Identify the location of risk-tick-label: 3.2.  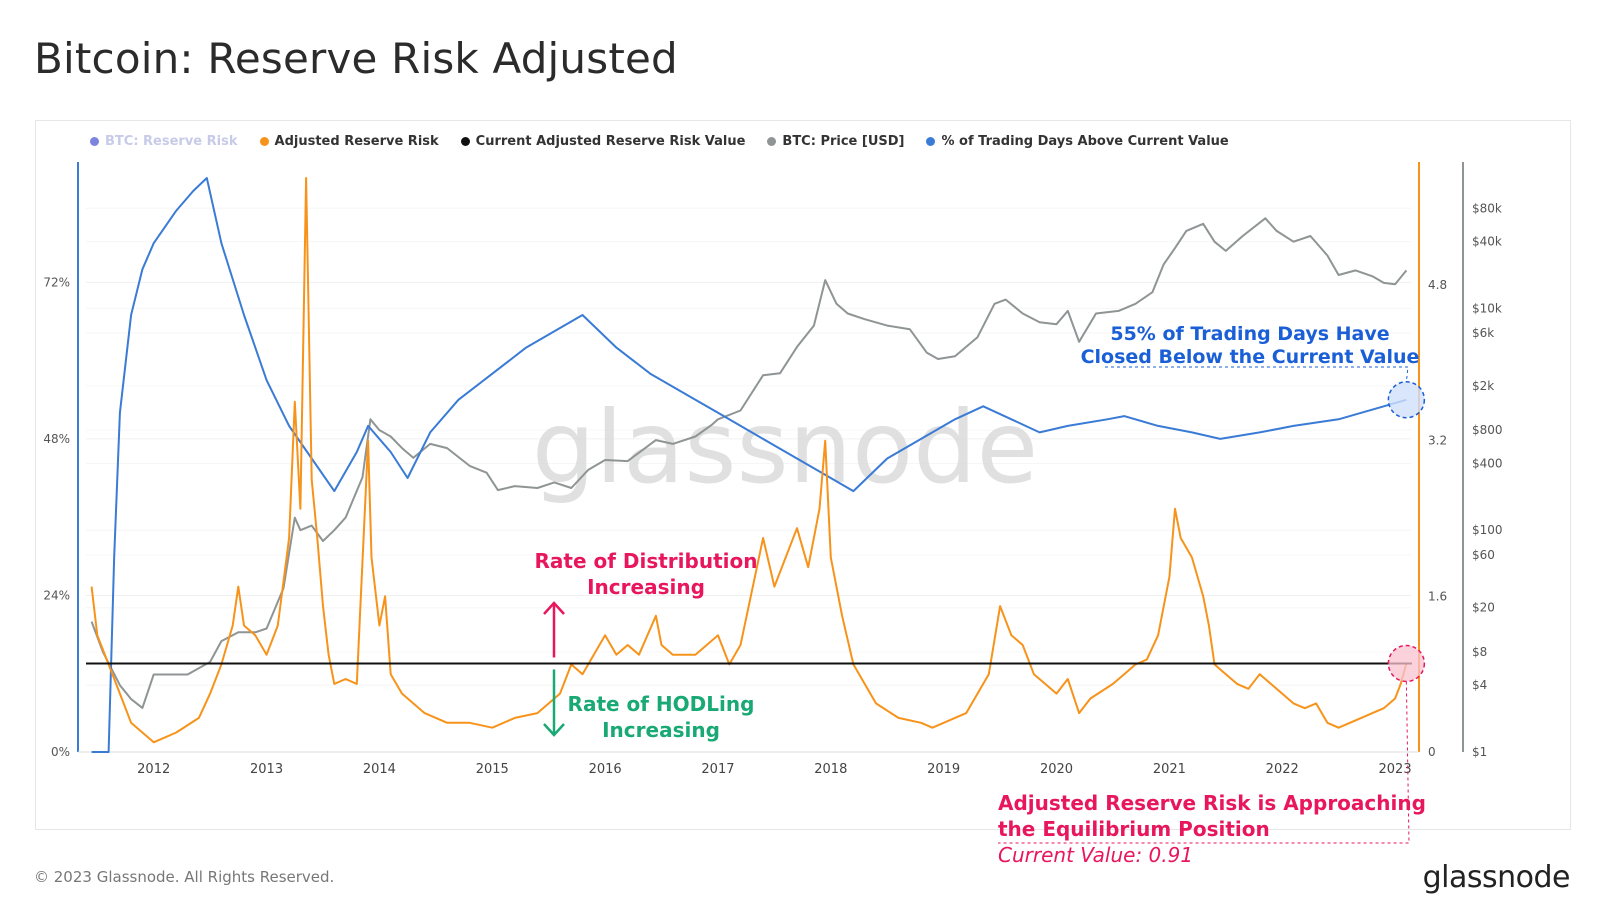
(1437, 441).